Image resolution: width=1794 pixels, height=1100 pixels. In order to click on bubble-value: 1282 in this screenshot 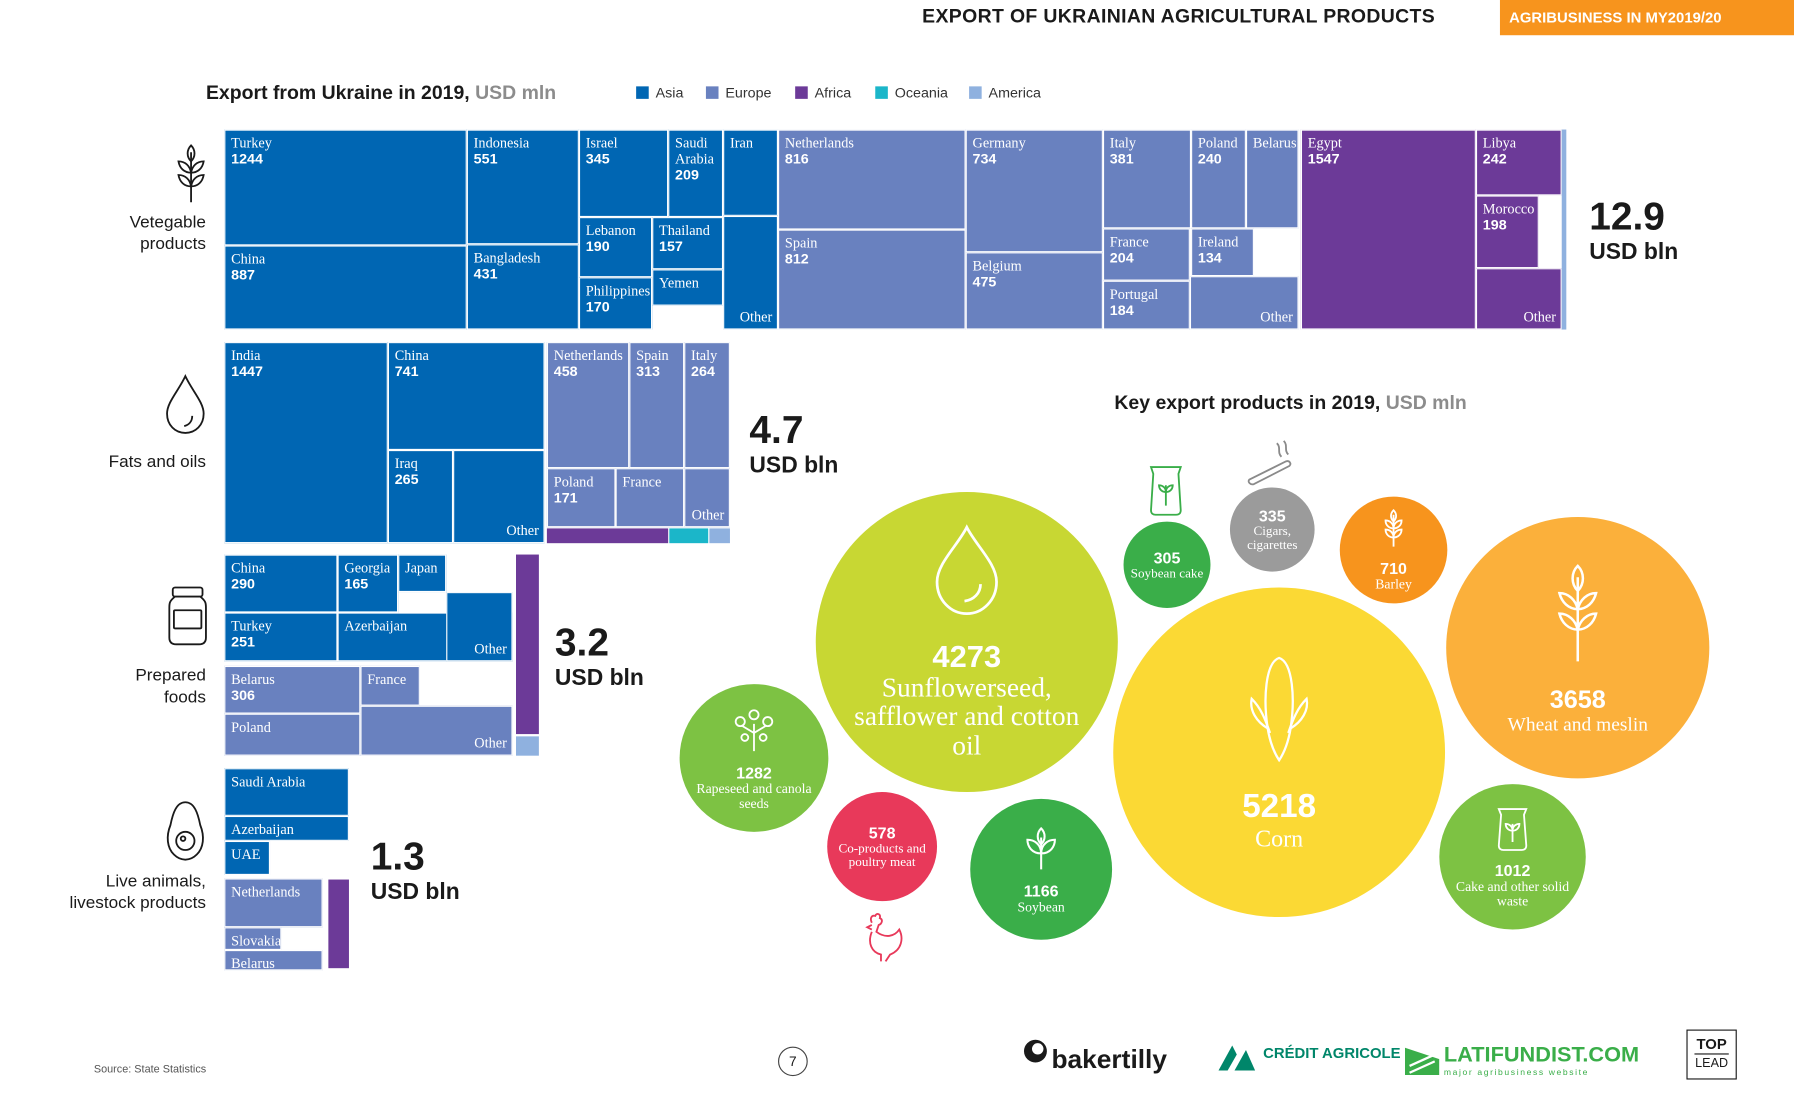, I will do `click(754, 772)`.